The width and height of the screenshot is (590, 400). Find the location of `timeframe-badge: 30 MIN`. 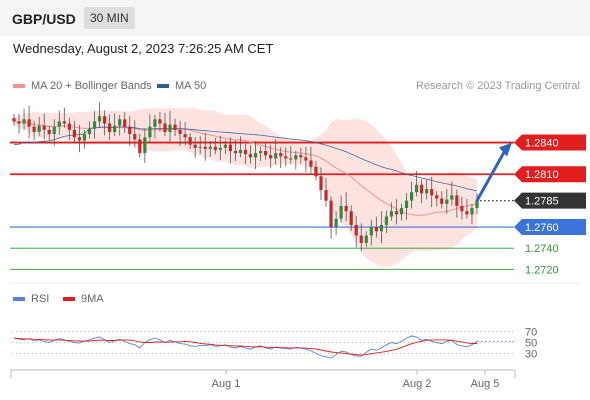

timeframe-badge: 30 MIN is located at coordinates (109, 18).